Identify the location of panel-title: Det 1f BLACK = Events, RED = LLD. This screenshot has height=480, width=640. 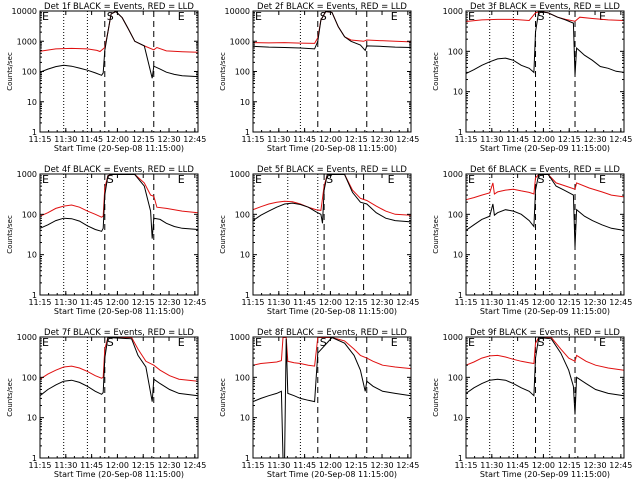
(119, 7).